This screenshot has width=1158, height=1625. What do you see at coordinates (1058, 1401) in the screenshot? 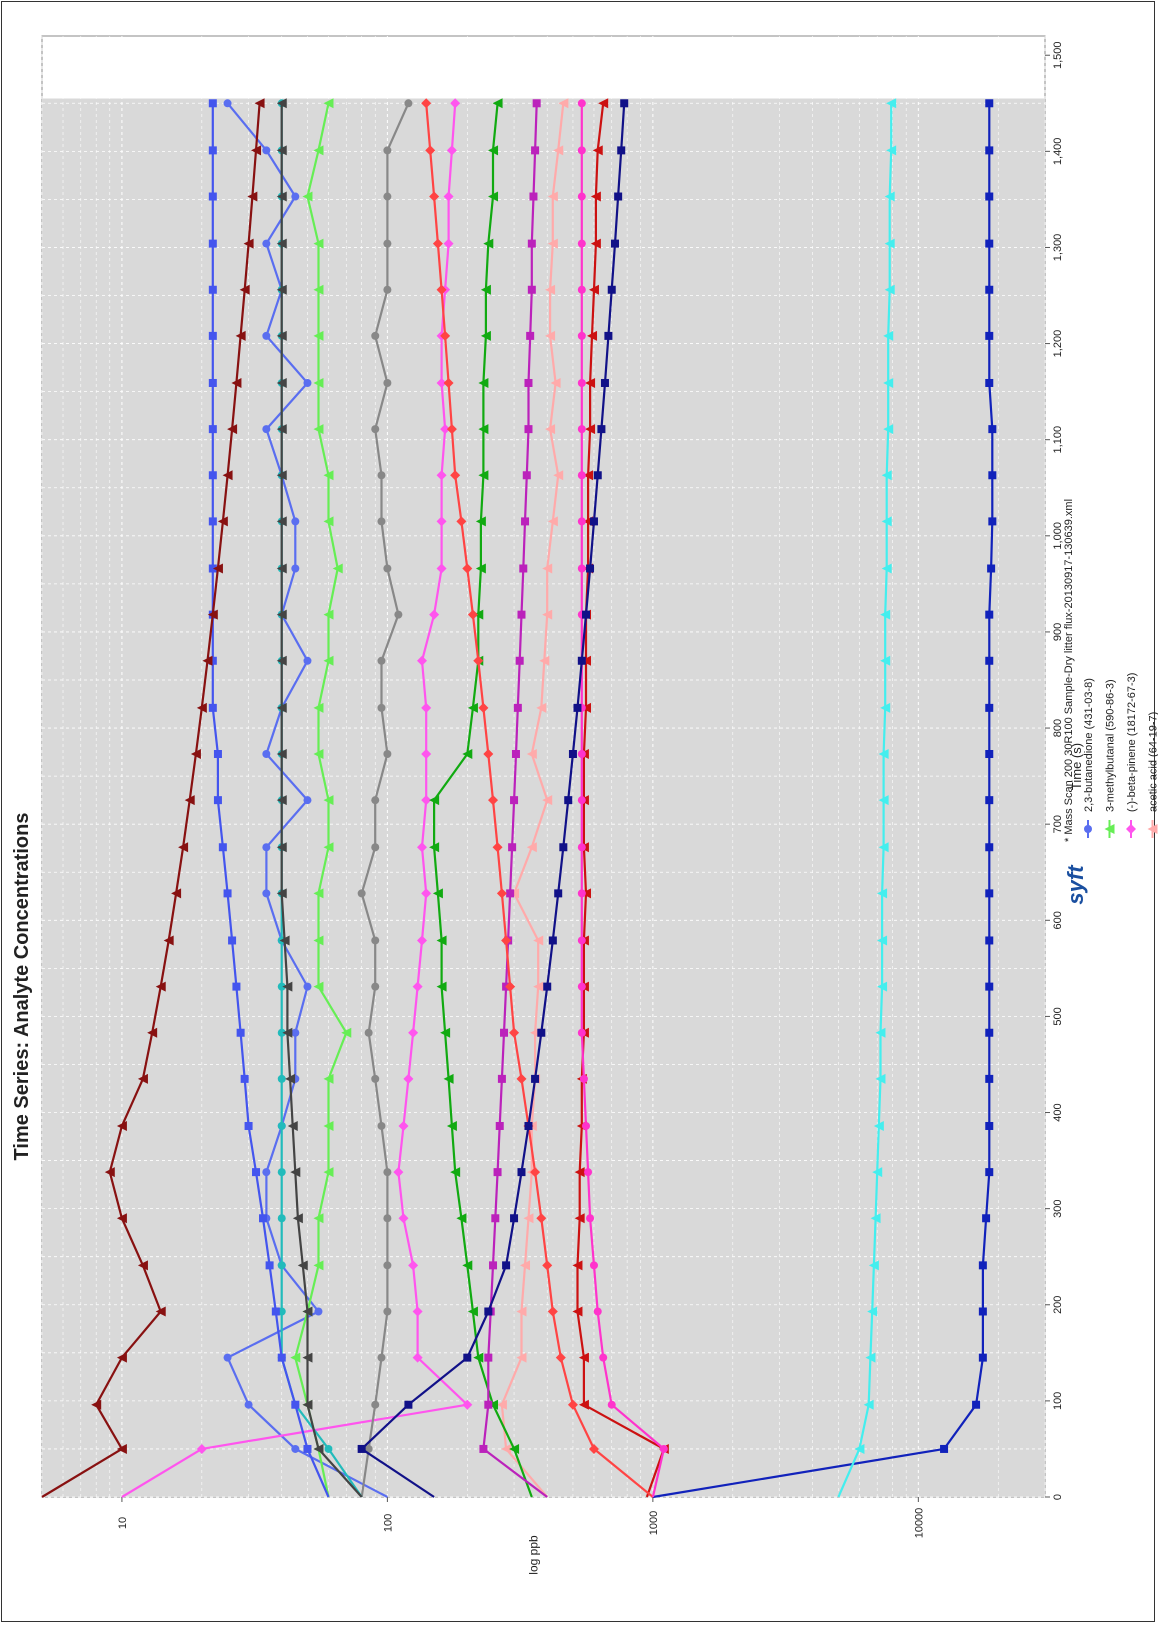
I see `x-tick-label: 100` at bounding box center [1058, 1401].